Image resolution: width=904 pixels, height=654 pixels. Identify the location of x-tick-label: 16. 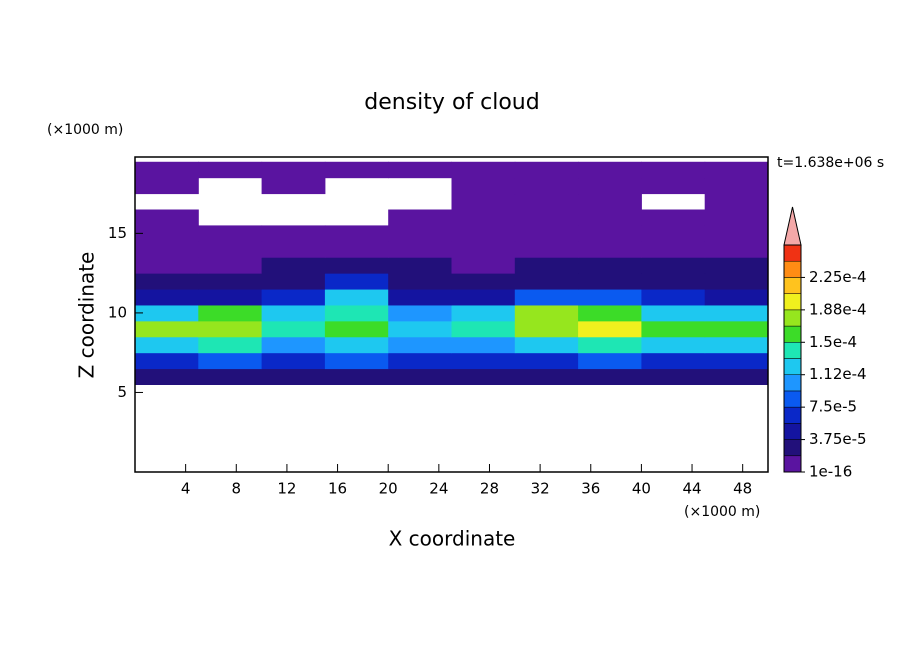
(337, 489).